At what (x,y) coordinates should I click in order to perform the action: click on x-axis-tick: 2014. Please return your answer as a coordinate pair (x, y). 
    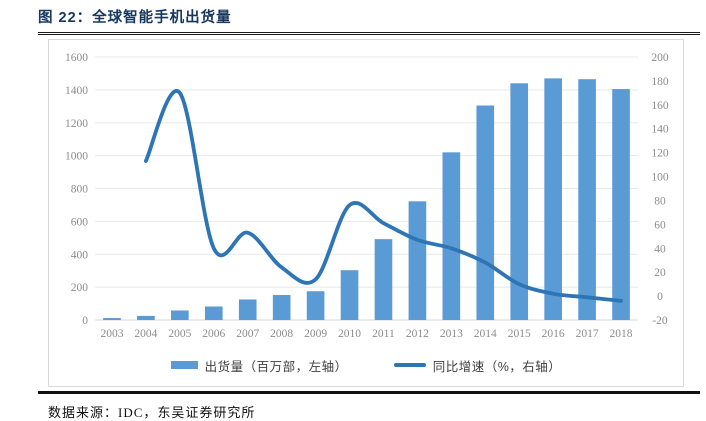
    Looking at the image, I should click on (485, 334).